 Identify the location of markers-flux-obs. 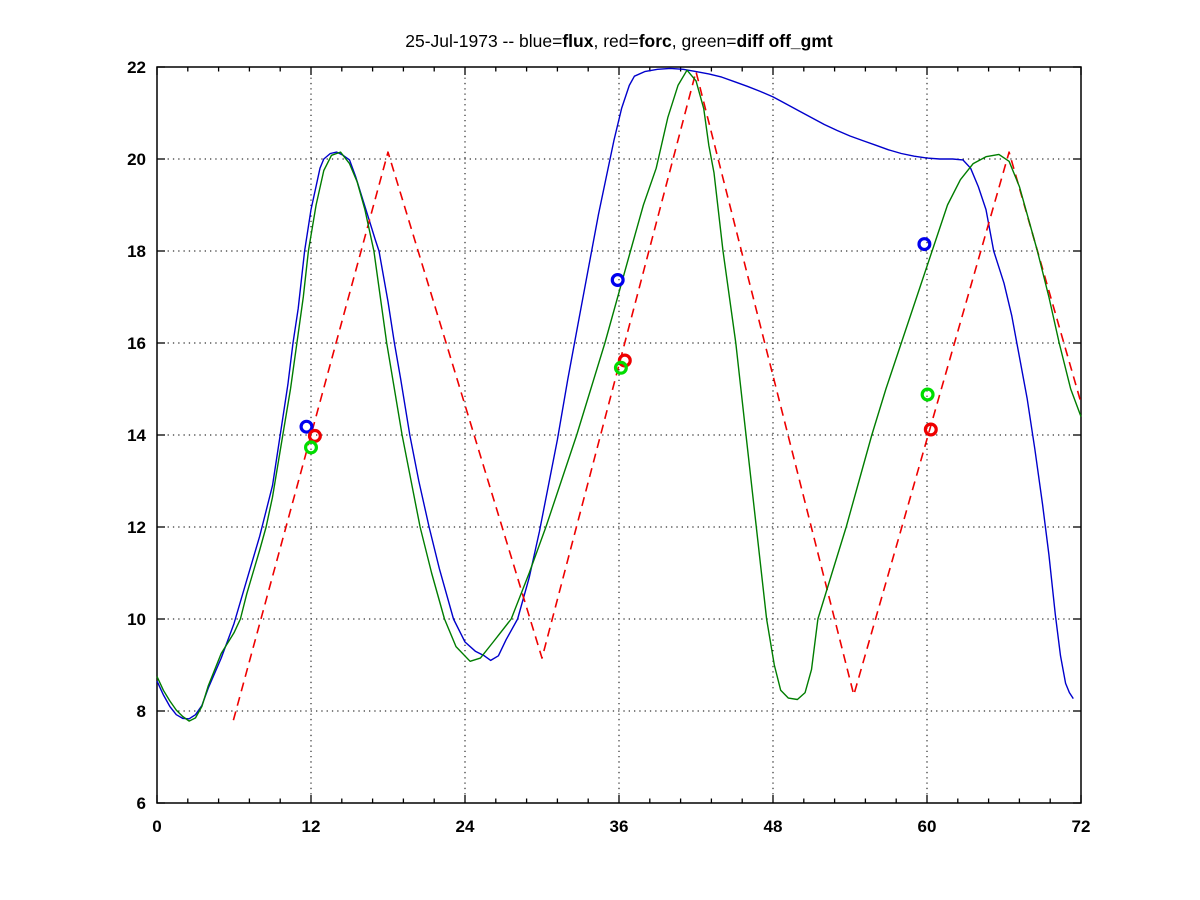
(615, 335).